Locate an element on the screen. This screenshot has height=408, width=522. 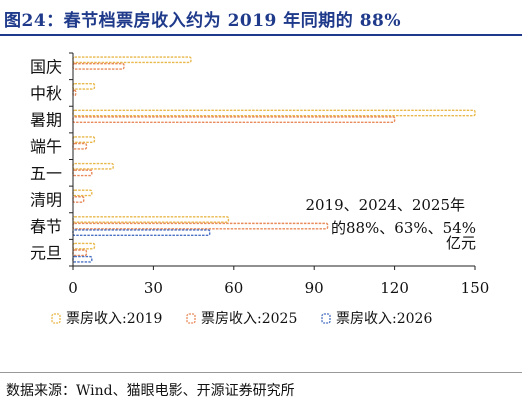
category-label: 五一 is located at coordinates (46, 173).